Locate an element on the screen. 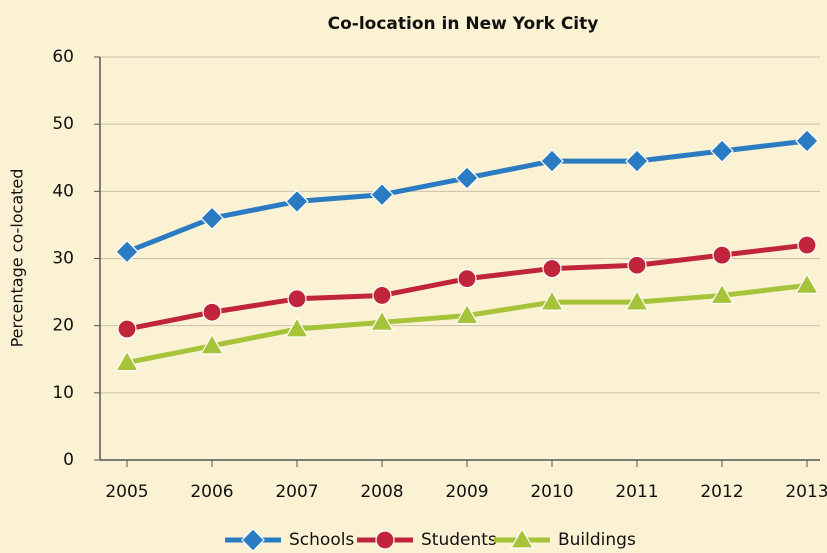  x-tick-label: 2006 is located at coordinates (211, 492).